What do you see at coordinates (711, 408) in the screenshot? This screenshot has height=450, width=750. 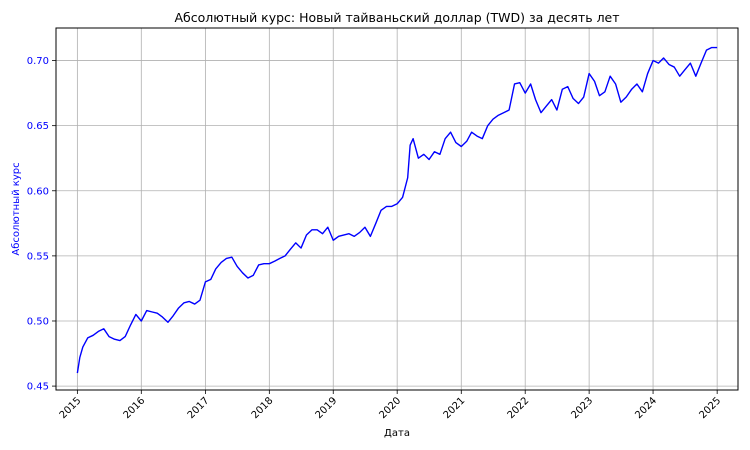 I see `x-tick-label: 2025` at bounding box center [711, 408].